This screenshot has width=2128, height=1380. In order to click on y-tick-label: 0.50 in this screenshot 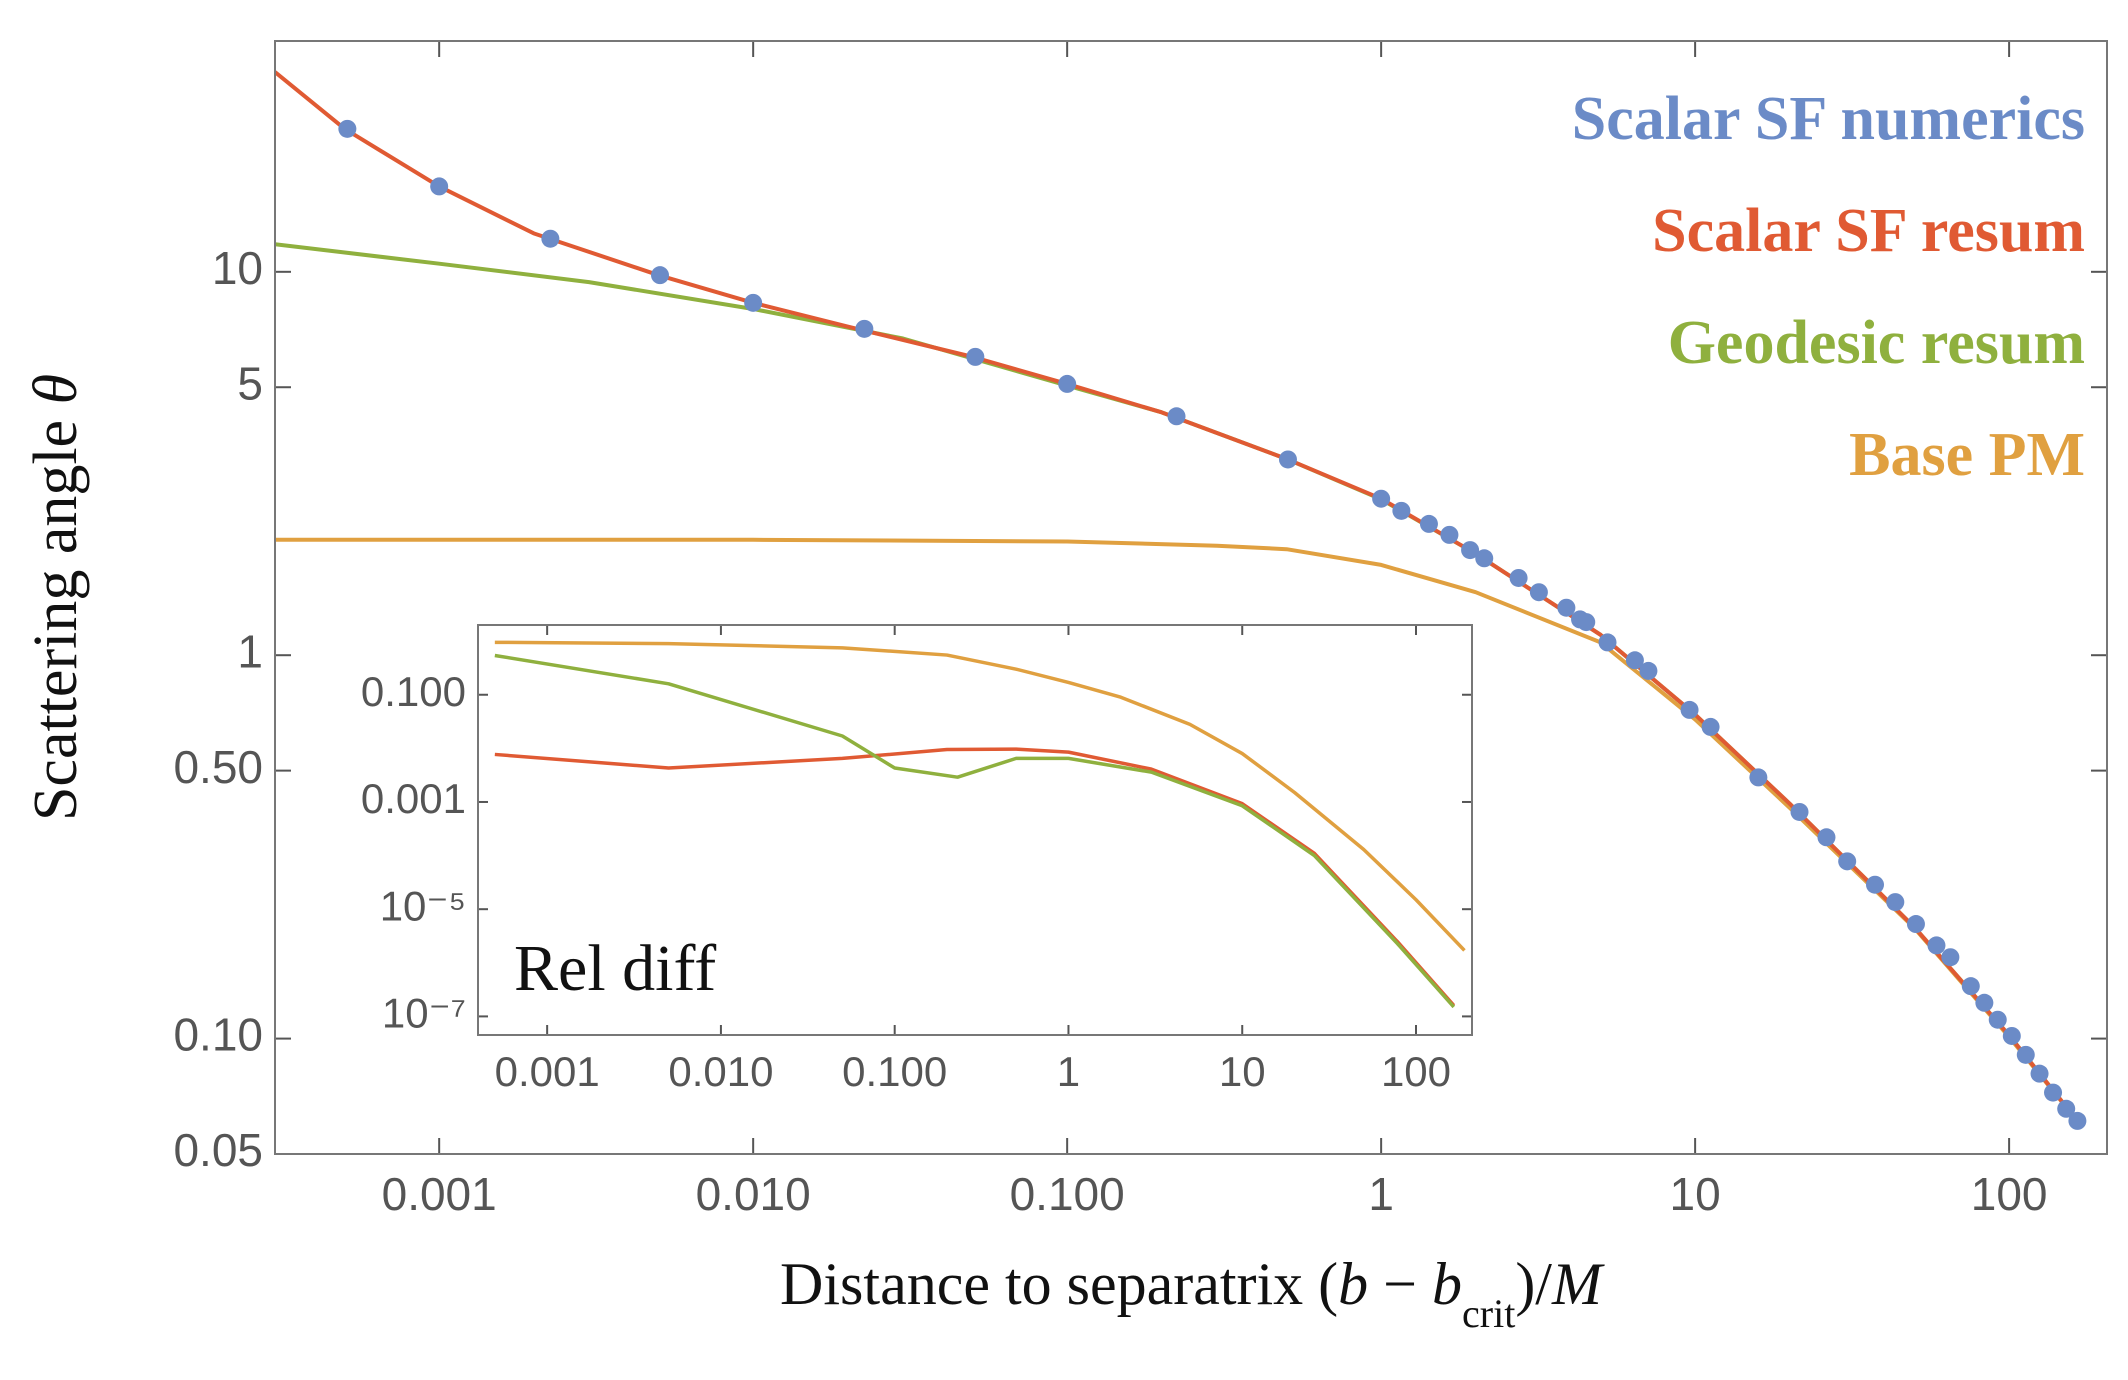, I will do `click(218, 767)`.